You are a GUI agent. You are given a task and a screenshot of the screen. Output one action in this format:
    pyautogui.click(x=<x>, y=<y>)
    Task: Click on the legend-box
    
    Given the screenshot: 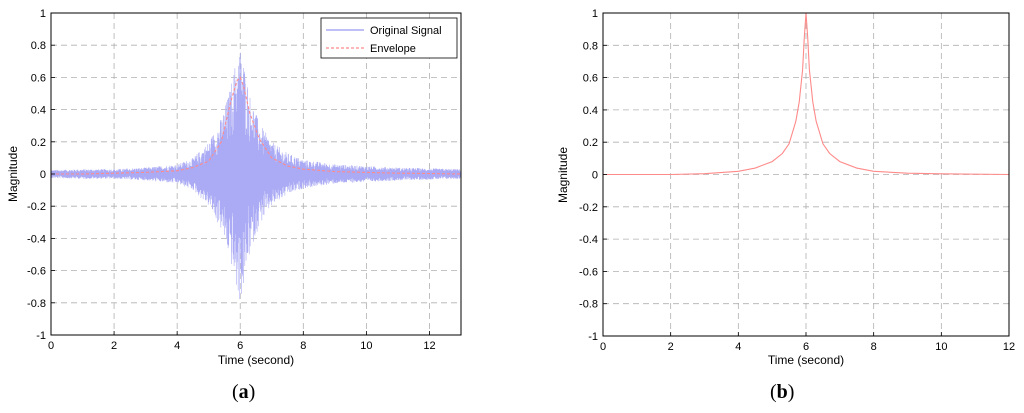 What is the action you would take?
    pyautogui.click(x=389, y=38)
    